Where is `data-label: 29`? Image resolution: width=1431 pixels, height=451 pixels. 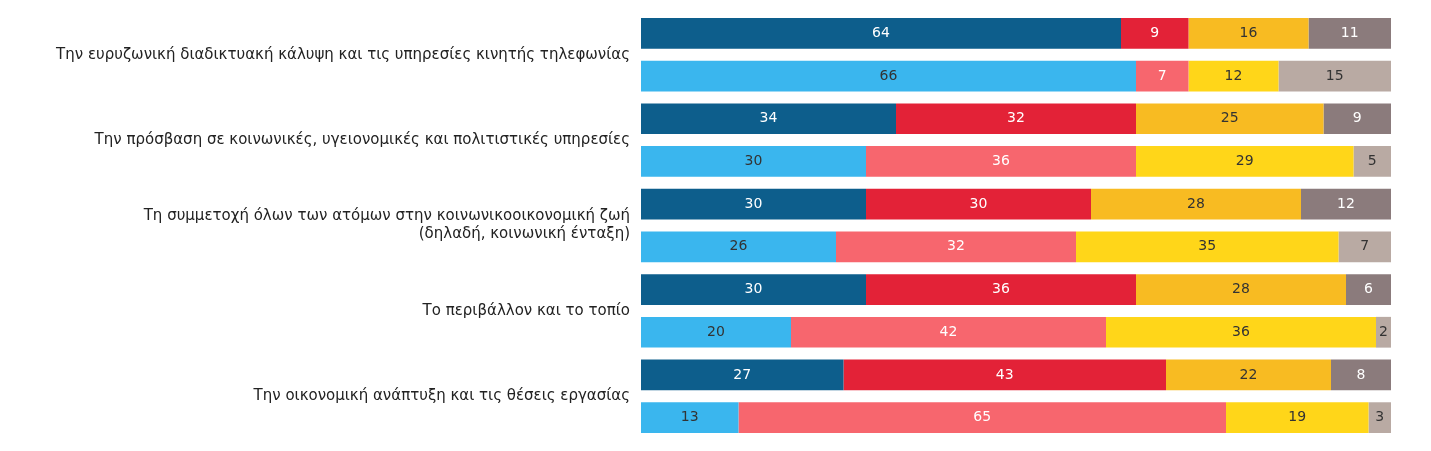
data-label: 29 is located at coordinates (1244, 160).